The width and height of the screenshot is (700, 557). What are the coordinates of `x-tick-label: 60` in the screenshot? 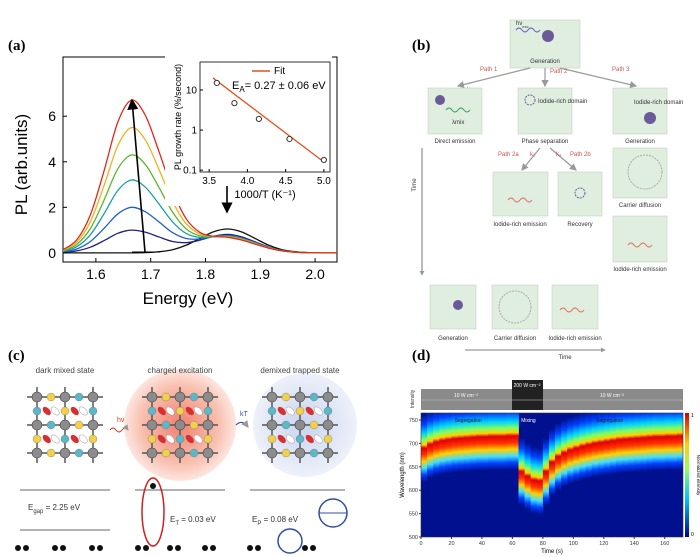 It's located at (512, 544).